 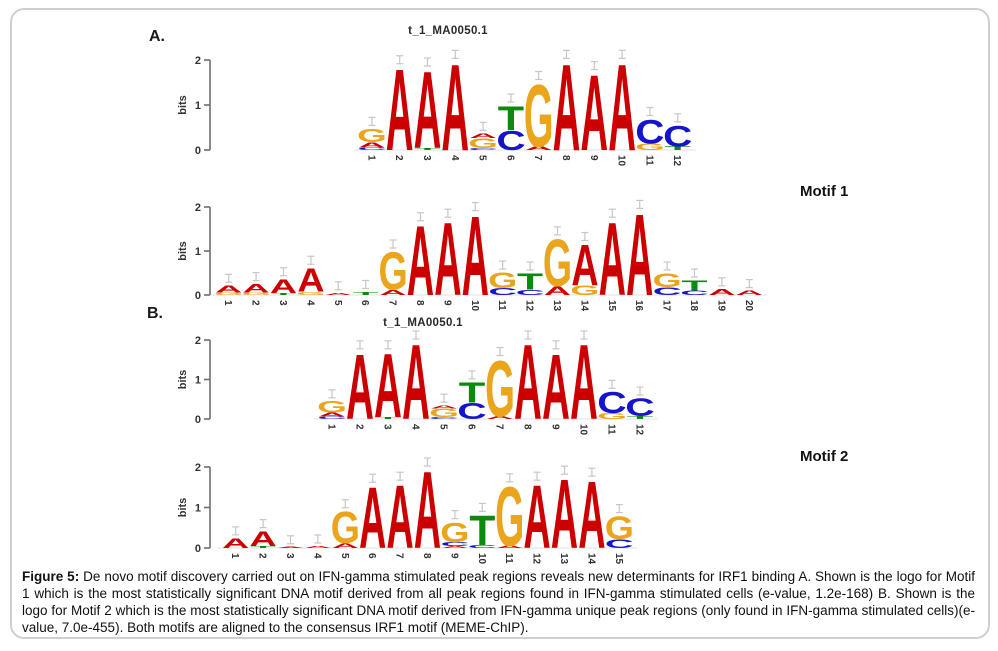 I want to click on position-label: 16, so click(x=638, y=306).